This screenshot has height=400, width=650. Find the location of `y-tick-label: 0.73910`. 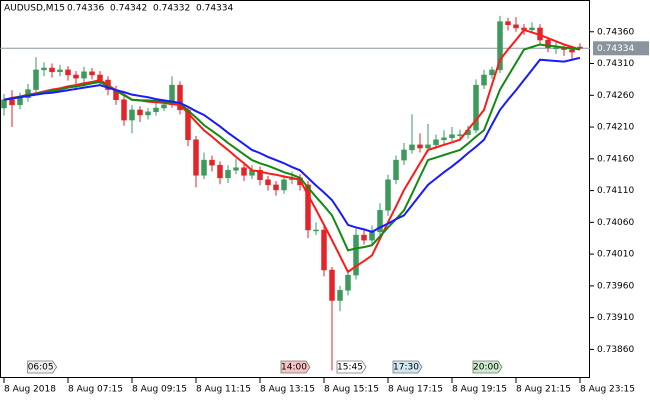

y-tick-label: 0.73910 is located at coordinates (615, 318).